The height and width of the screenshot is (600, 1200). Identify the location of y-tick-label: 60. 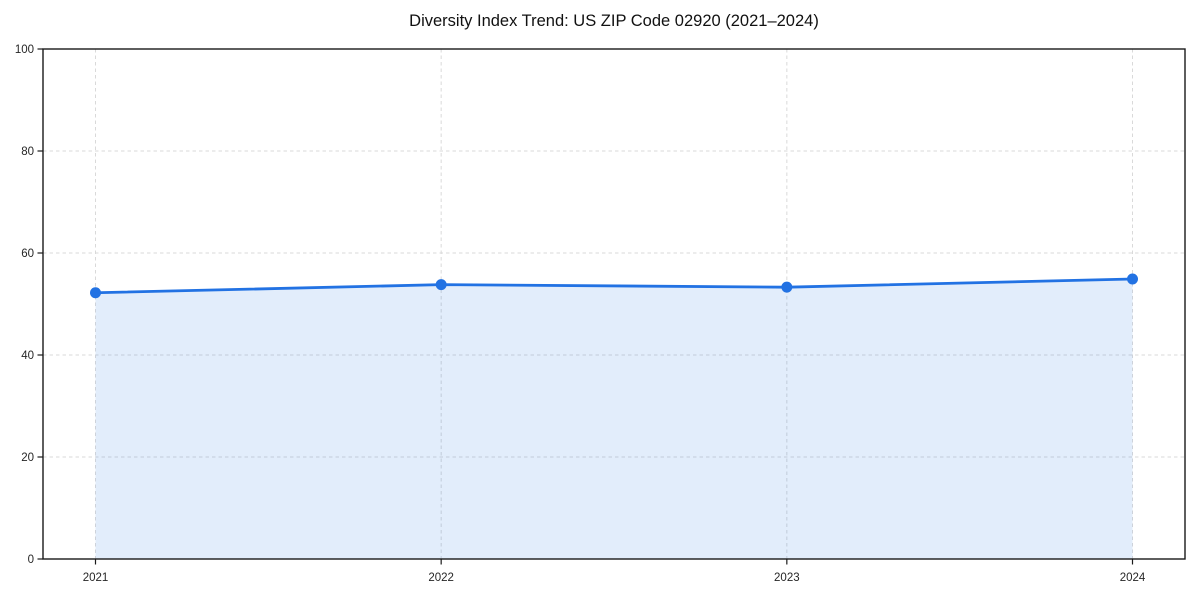
(27, 254).